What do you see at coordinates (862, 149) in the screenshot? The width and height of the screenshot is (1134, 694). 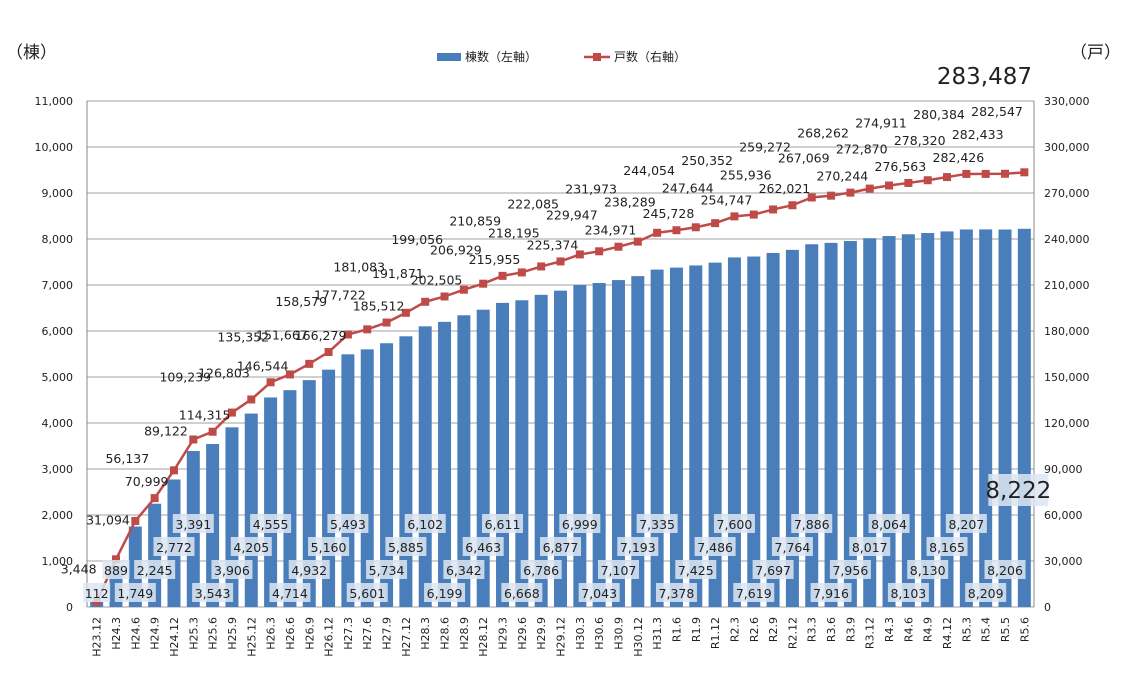 I see `line-label: 272,870` at bounding box center [862, 149].